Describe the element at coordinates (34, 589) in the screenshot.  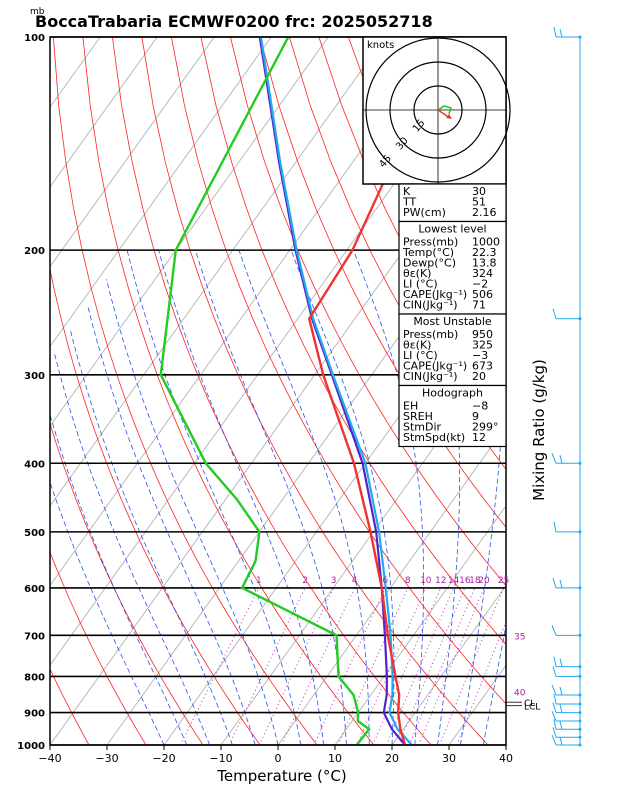
I see `pressure-tick-label: 600` at that location.